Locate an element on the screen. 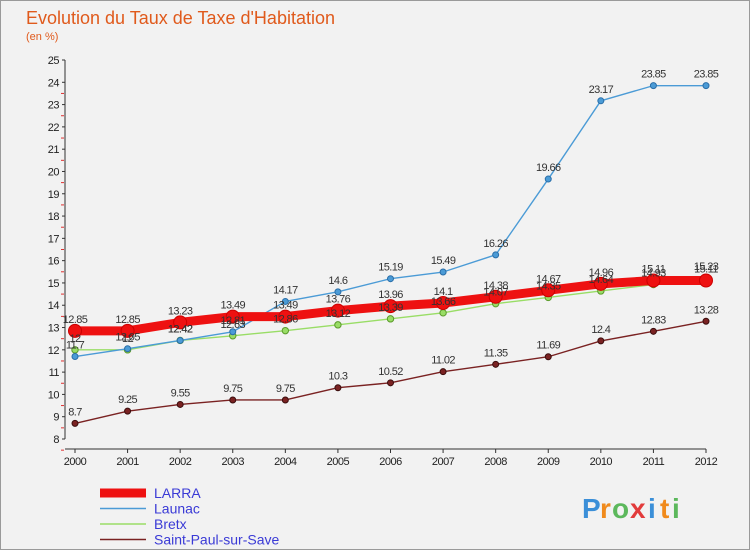 The width and height of the screenshot is (750, 550). x-tick-label: 2011 is located at coordinates (654, 462).